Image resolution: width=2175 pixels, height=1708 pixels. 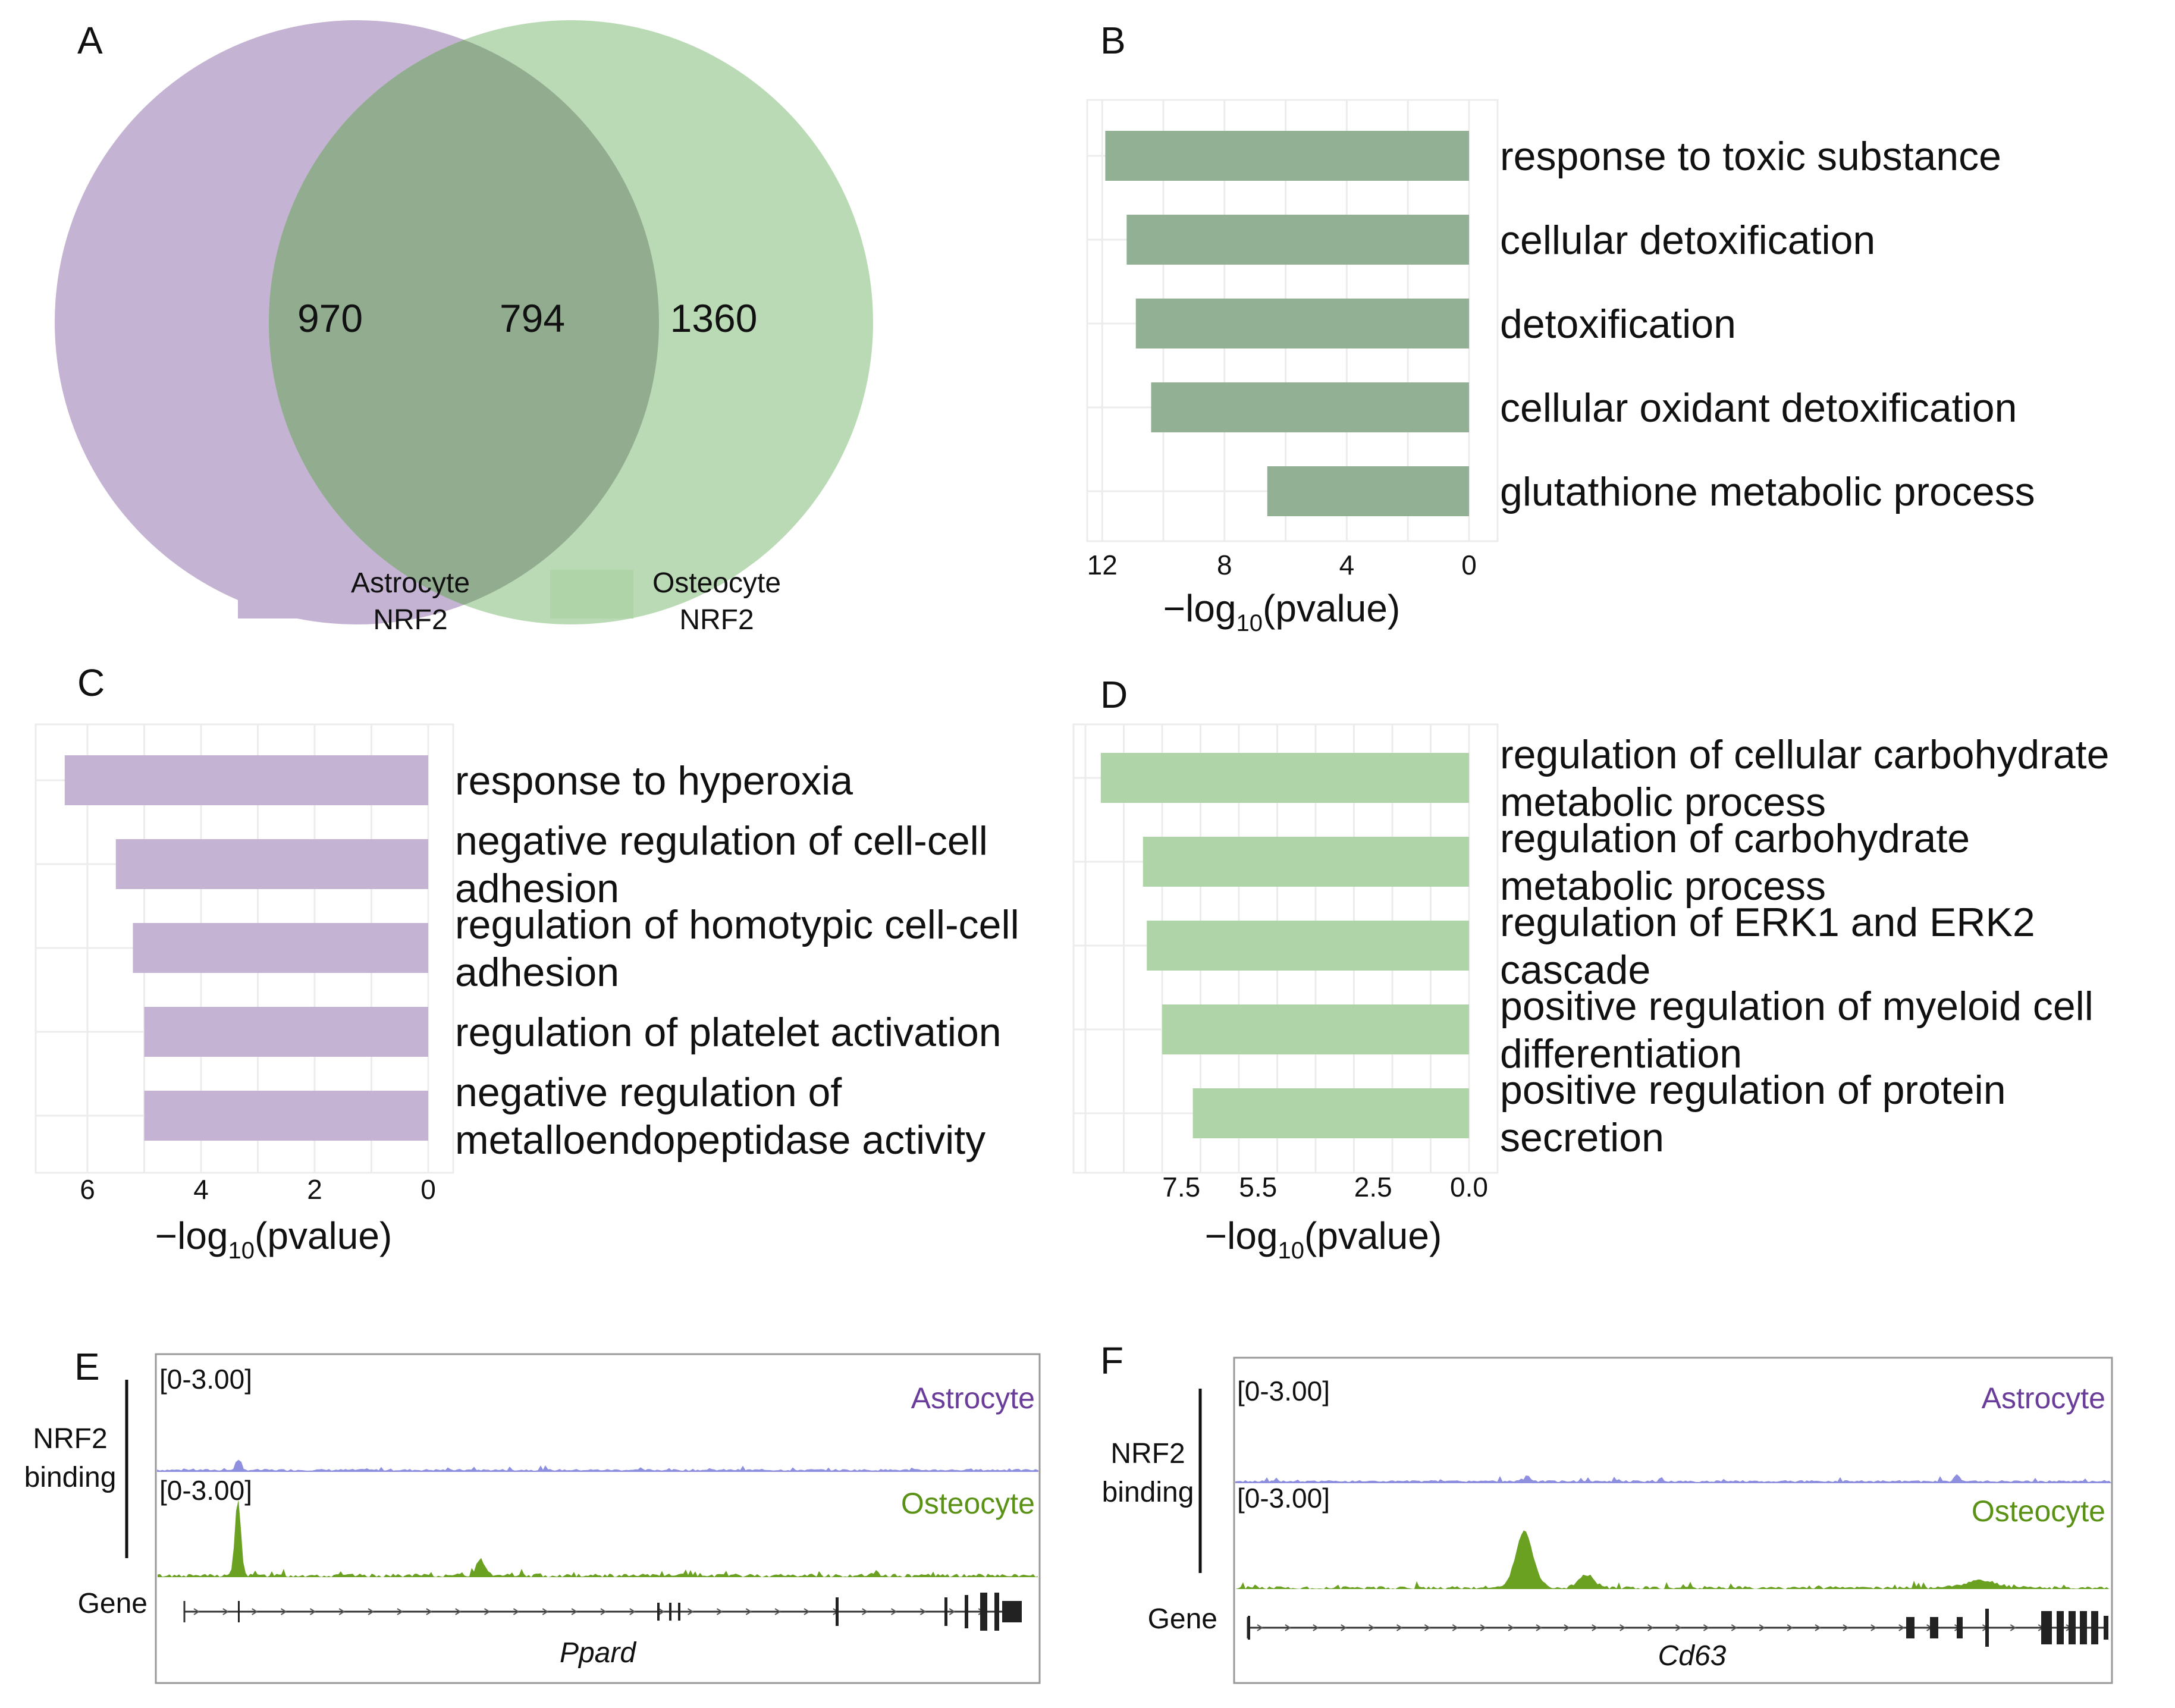 I want to click on signal-f-osteocyte, so click(x=1673, y=1560).